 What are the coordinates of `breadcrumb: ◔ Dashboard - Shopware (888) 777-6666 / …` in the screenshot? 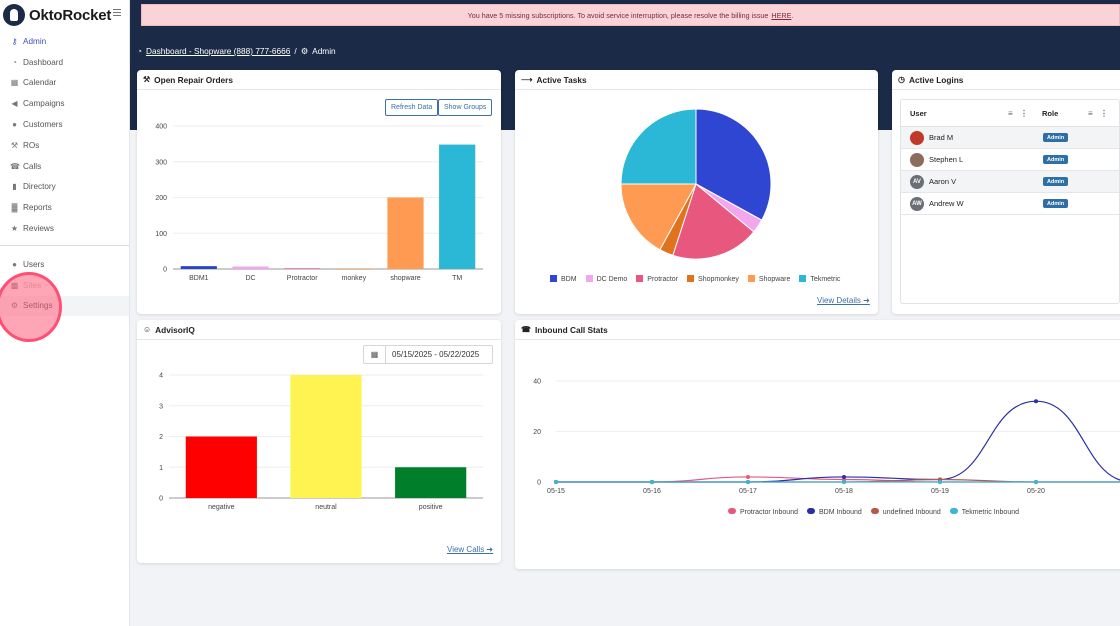 It's located at (236, 51).